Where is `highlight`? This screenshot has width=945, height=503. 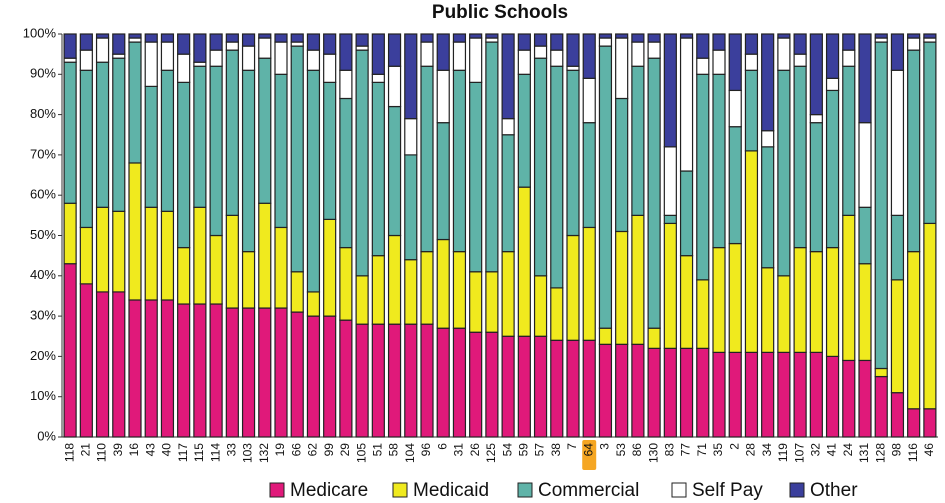 highlight is located at coordinates (589, 455).